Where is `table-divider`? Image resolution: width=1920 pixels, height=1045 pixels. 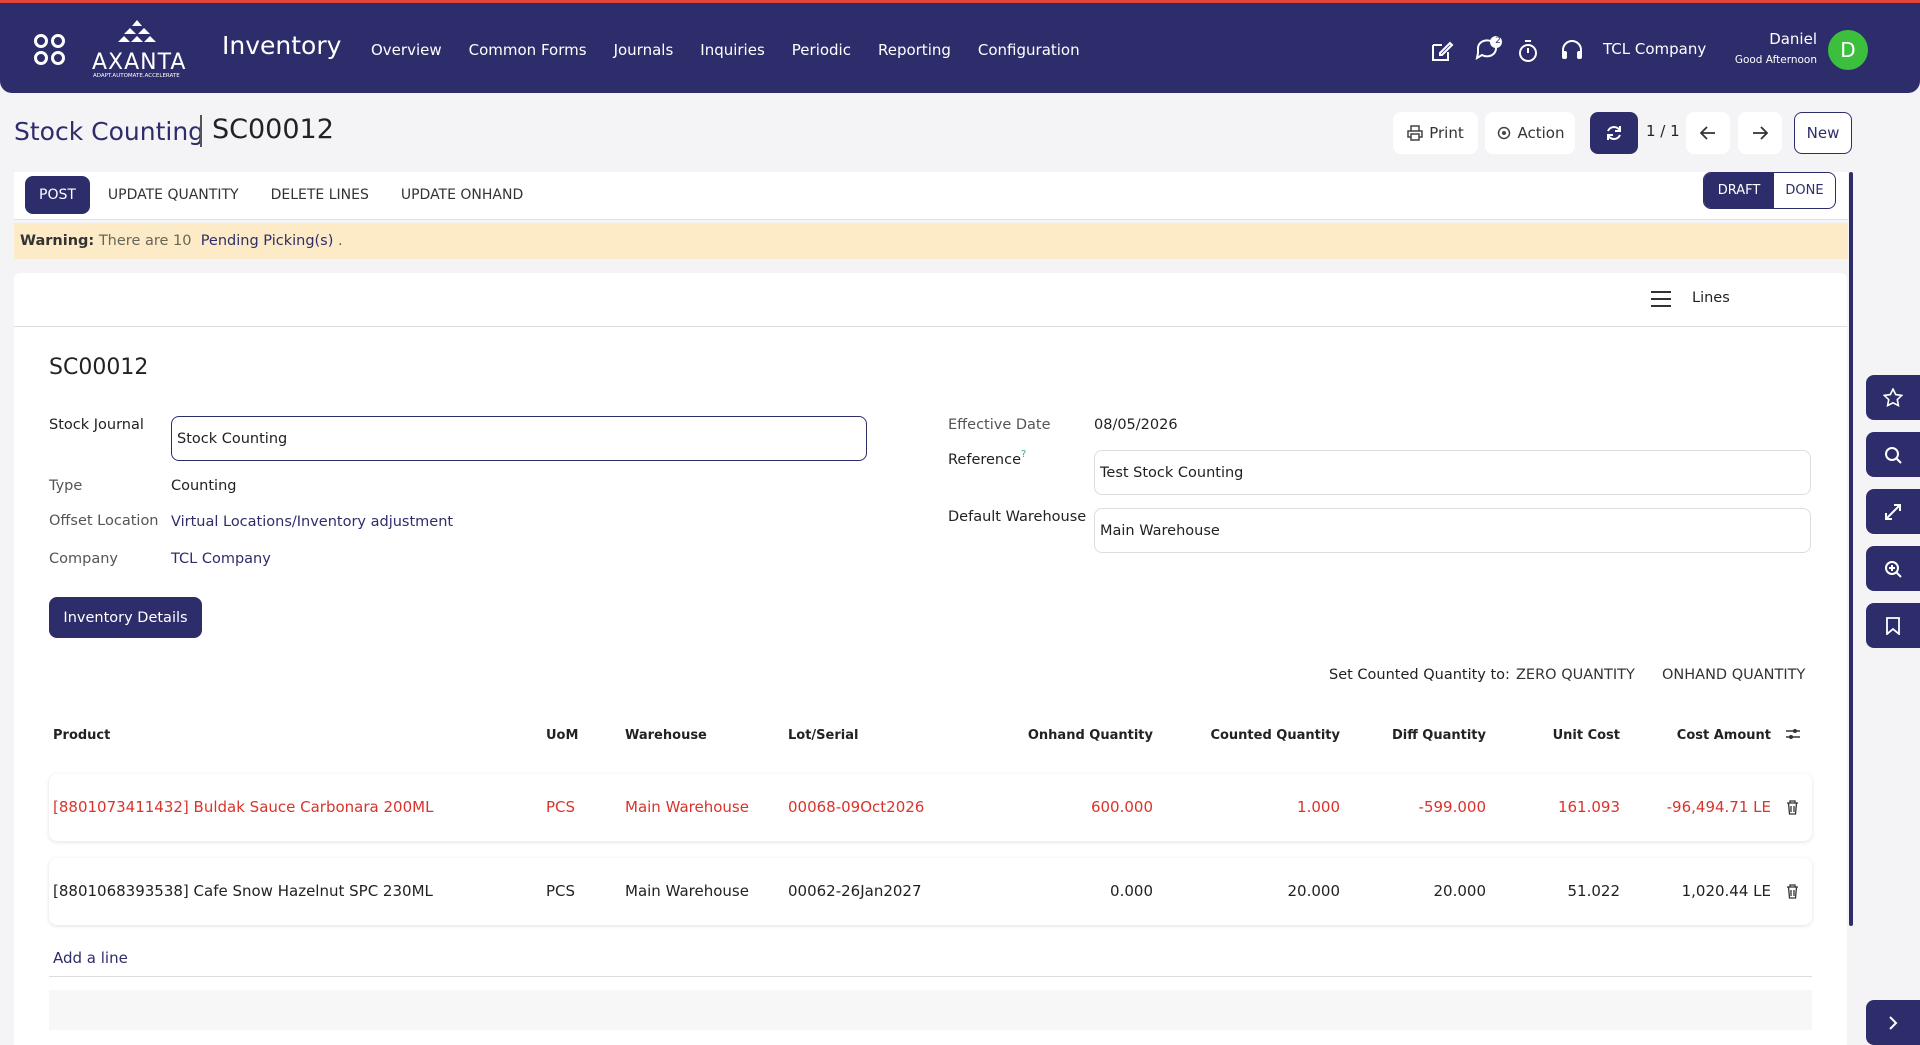 table-divider is located at coordinates (930, 976).